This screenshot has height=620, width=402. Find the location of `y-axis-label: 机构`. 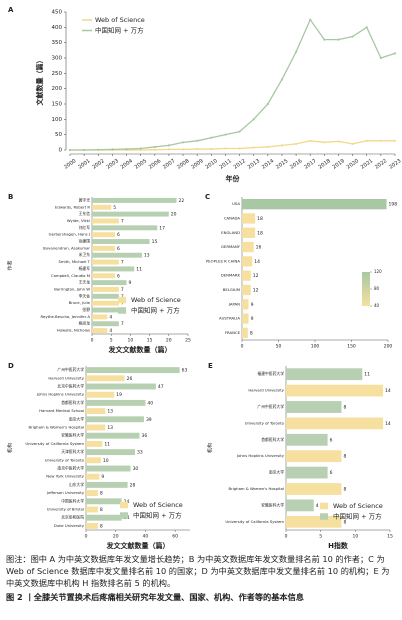

y-axis-label: 机构 is located at coordinates (10, 448).